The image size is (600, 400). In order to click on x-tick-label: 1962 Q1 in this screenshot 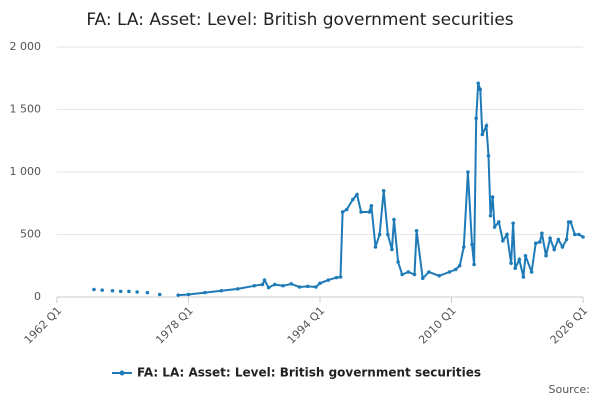, I will do `click(43, 325)`.